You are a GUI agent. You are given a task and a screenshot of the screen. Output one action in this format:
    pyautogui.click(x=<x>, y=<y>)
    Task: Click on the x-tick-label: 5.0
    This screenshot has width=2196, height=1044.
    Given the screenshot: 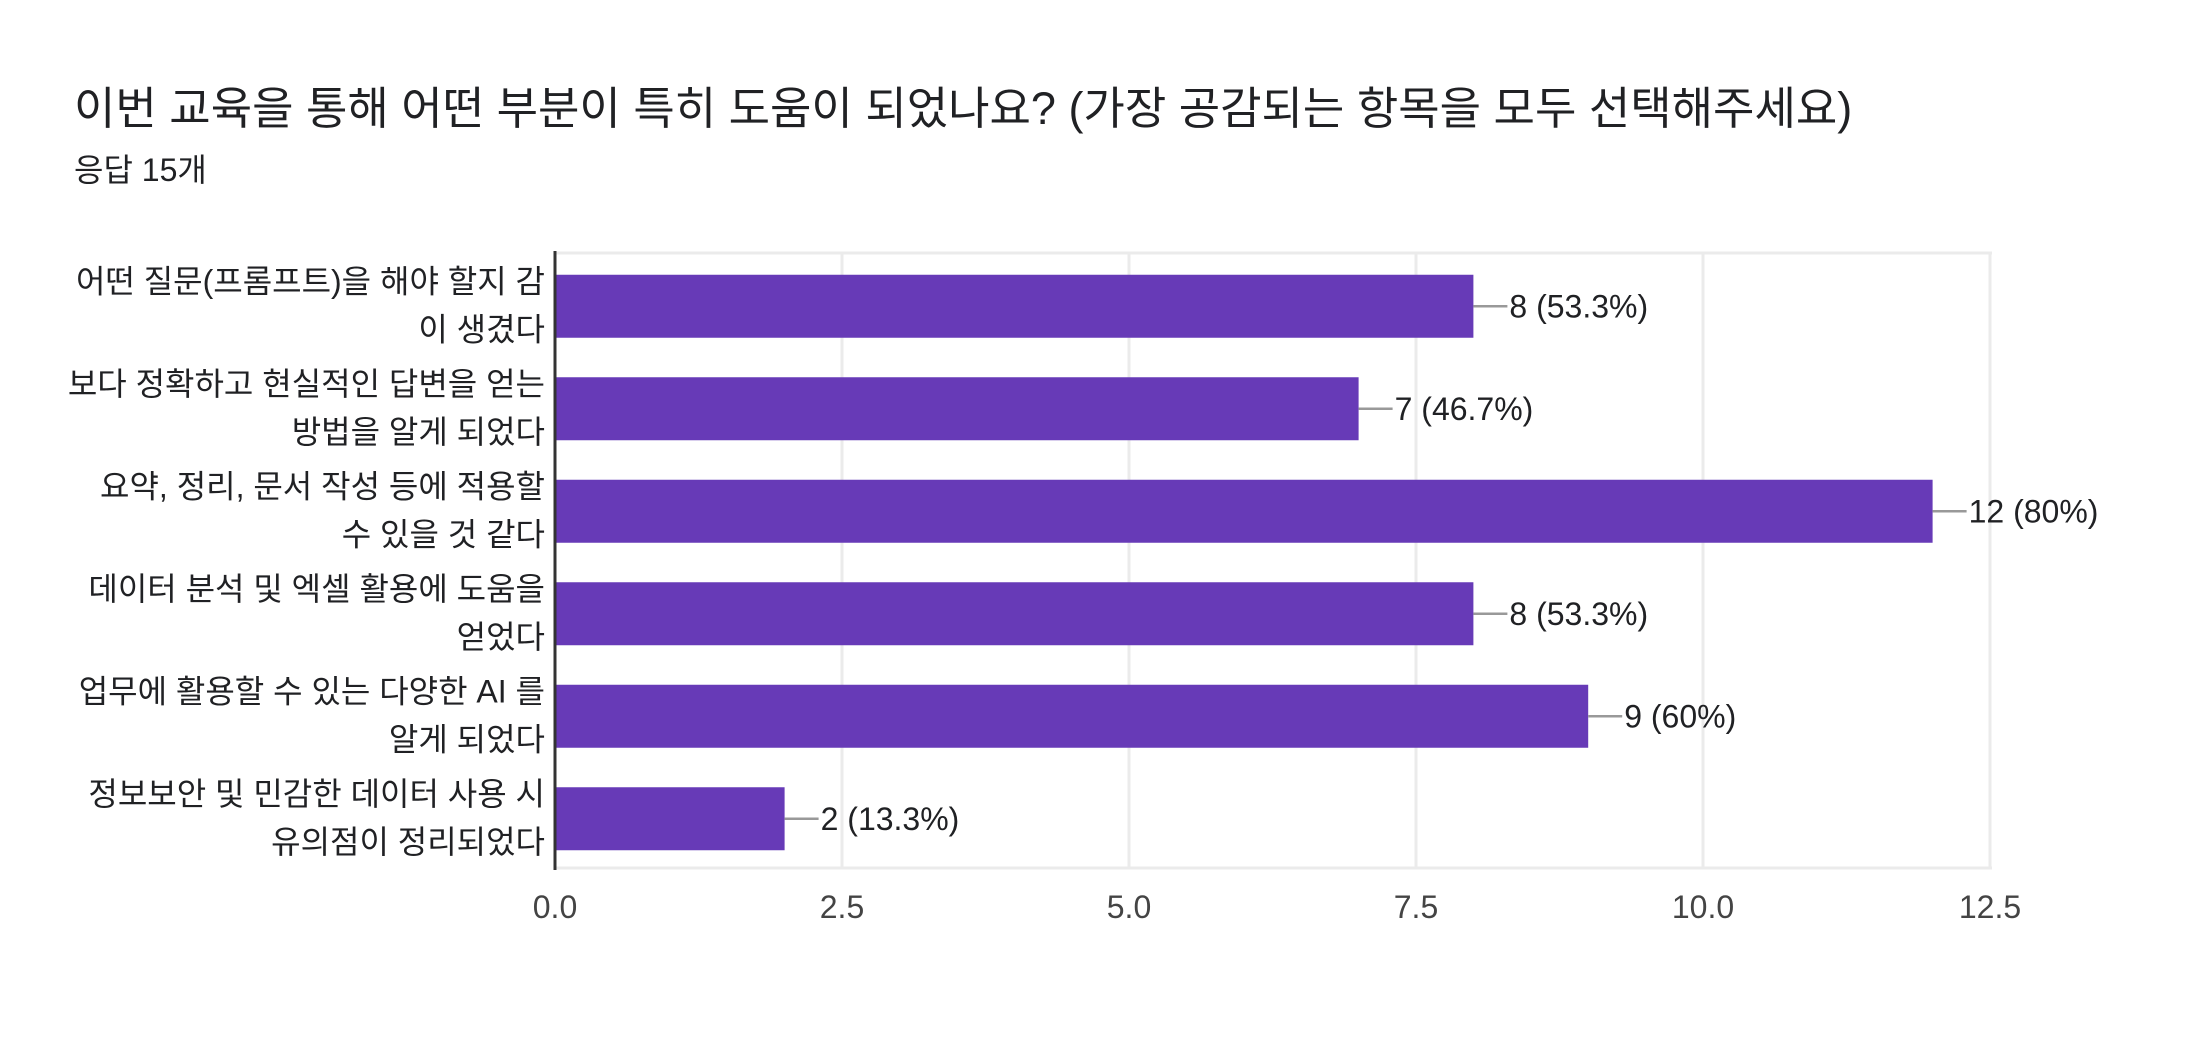 What is the action you would take?
    pyautogui.click(x=1129, y=907)
    